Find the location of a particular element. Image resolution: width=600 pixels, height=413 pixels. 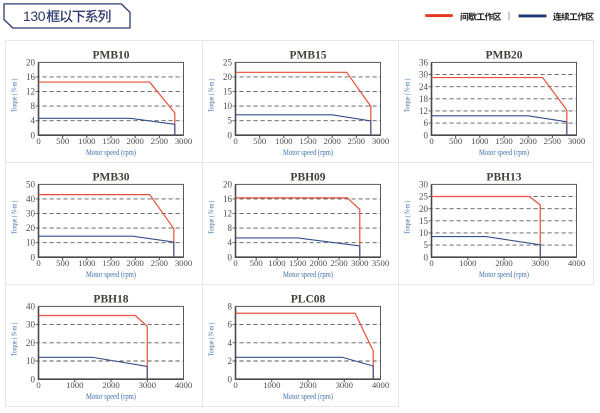

svg-text: 36 is located at coordinates (424, 63).